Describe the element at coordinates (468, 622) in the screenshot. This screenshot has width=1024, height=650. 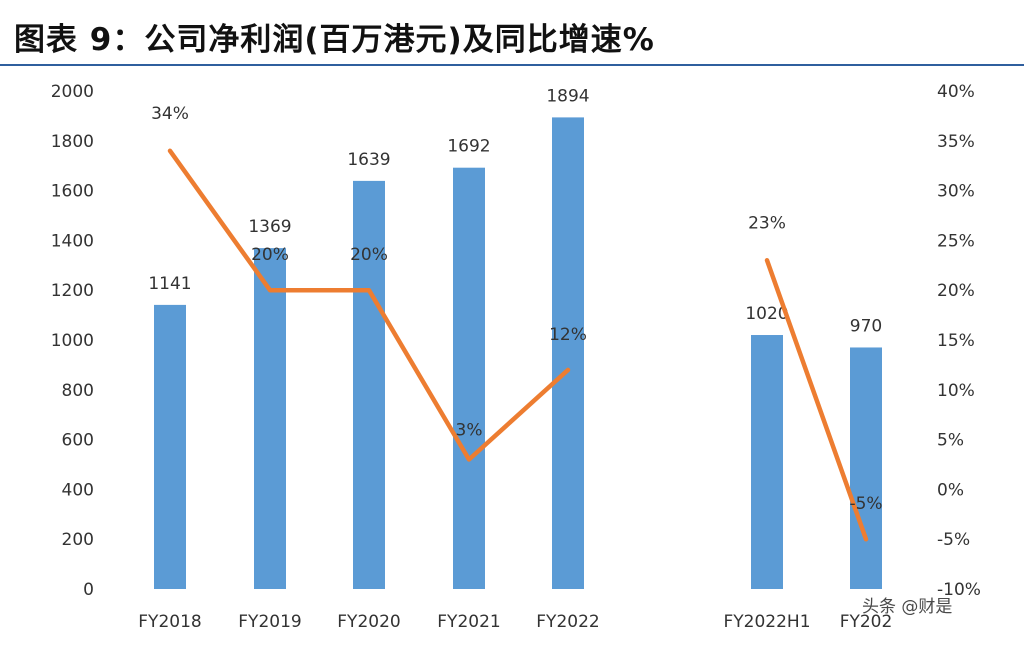
I see `x-axis-tick: FY2021` at that location.